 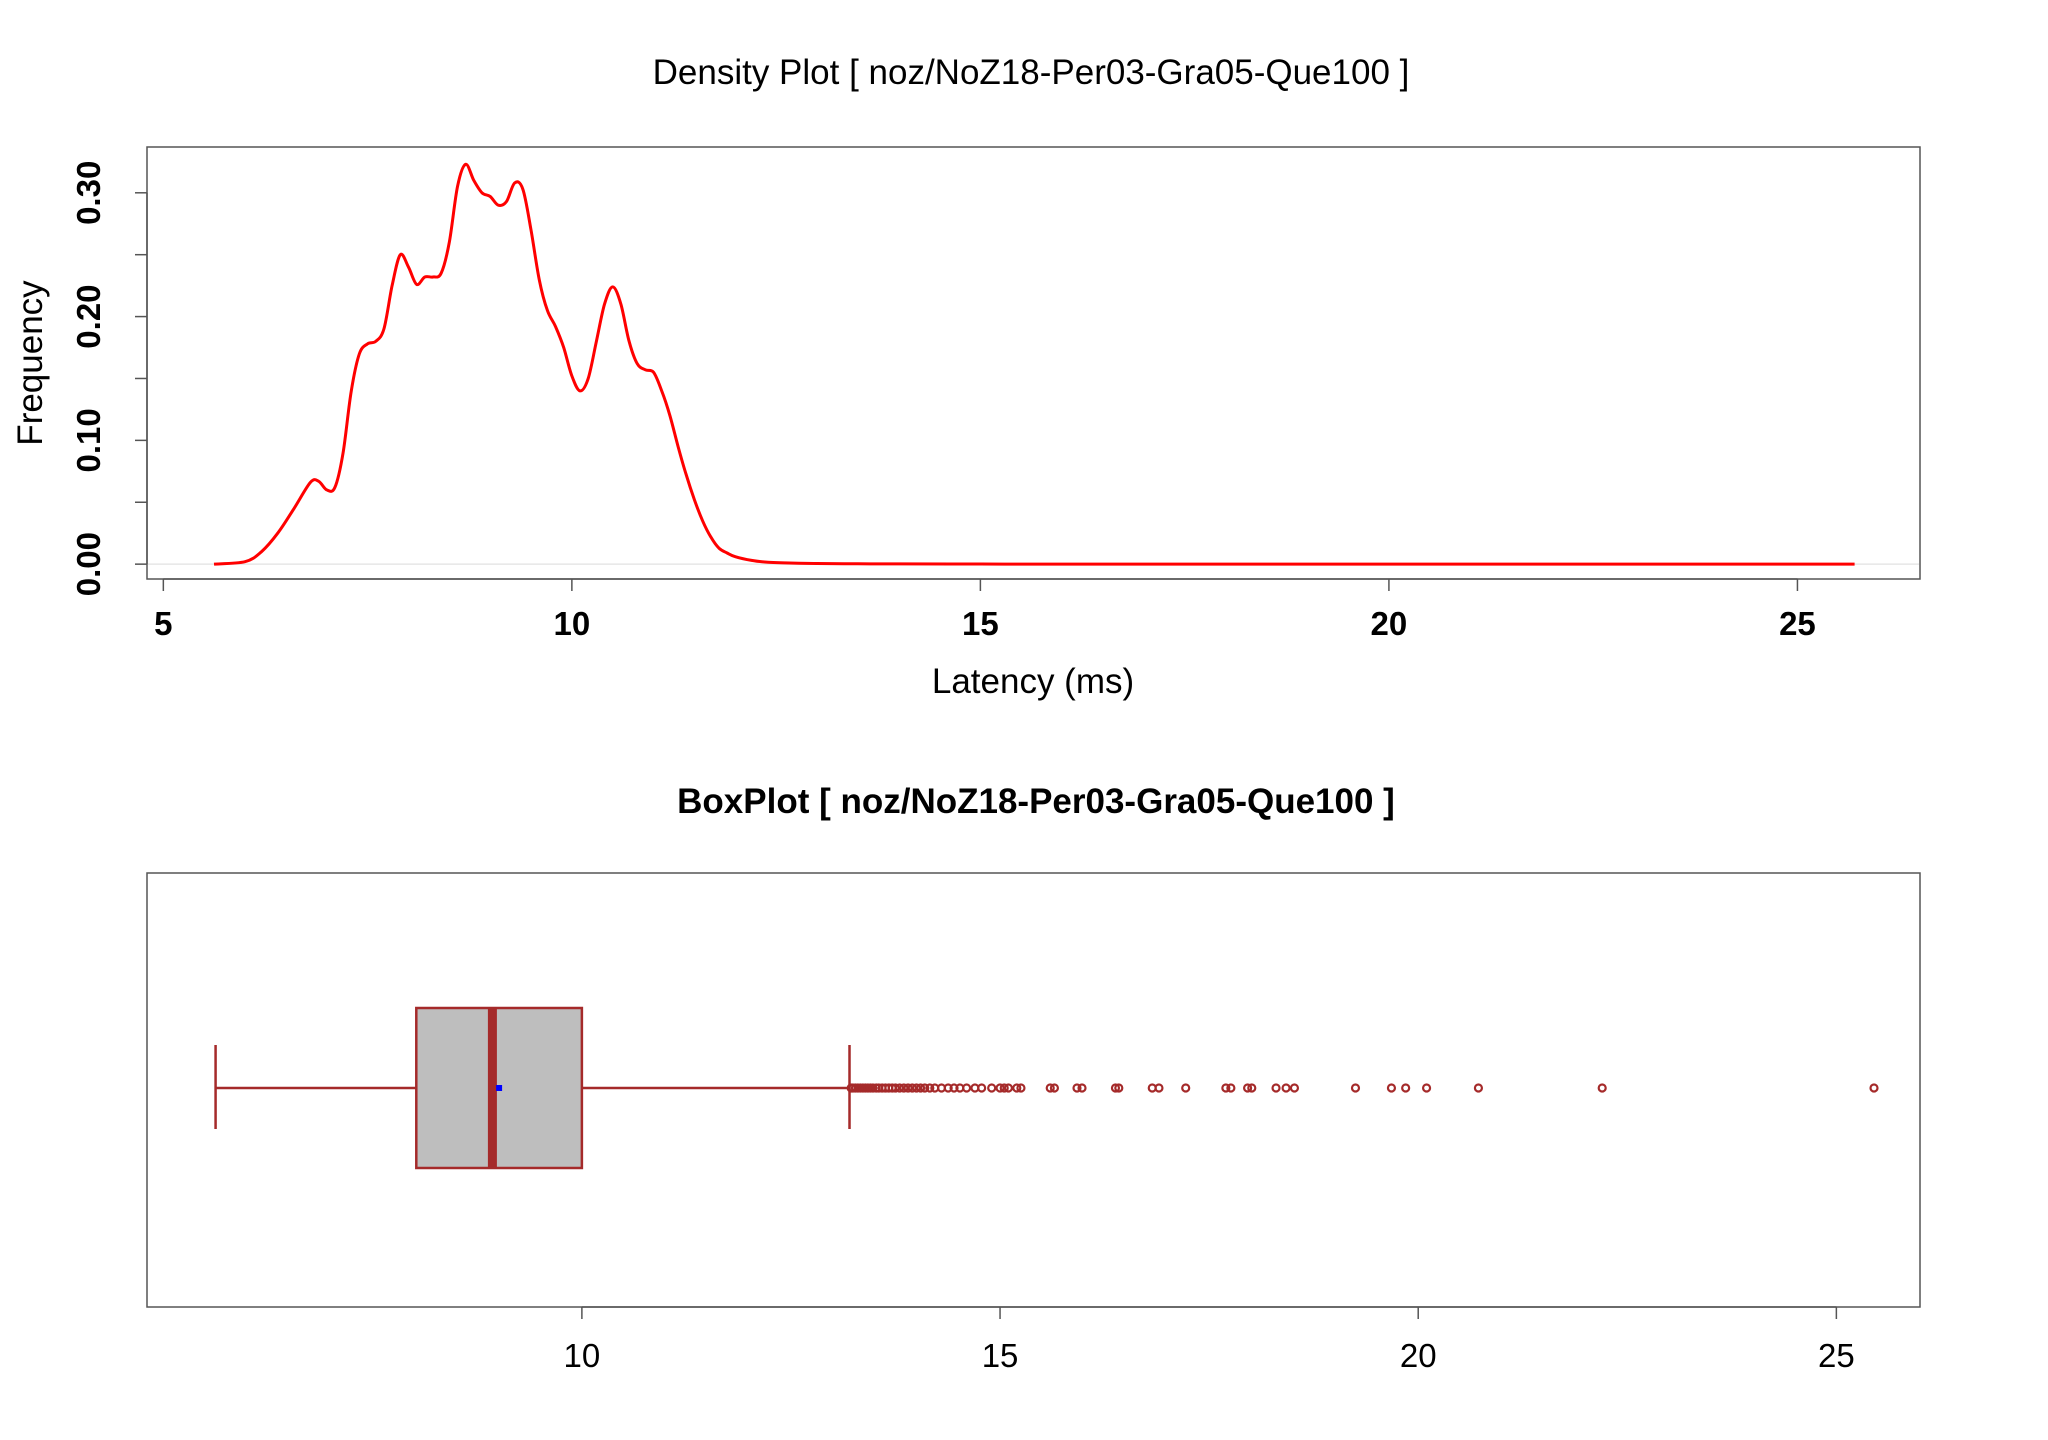 What do you see at coordinates (582, 1355) in the screenshot?
I see `box-x-tick-label: 10` at bounding box center [582, 1355].